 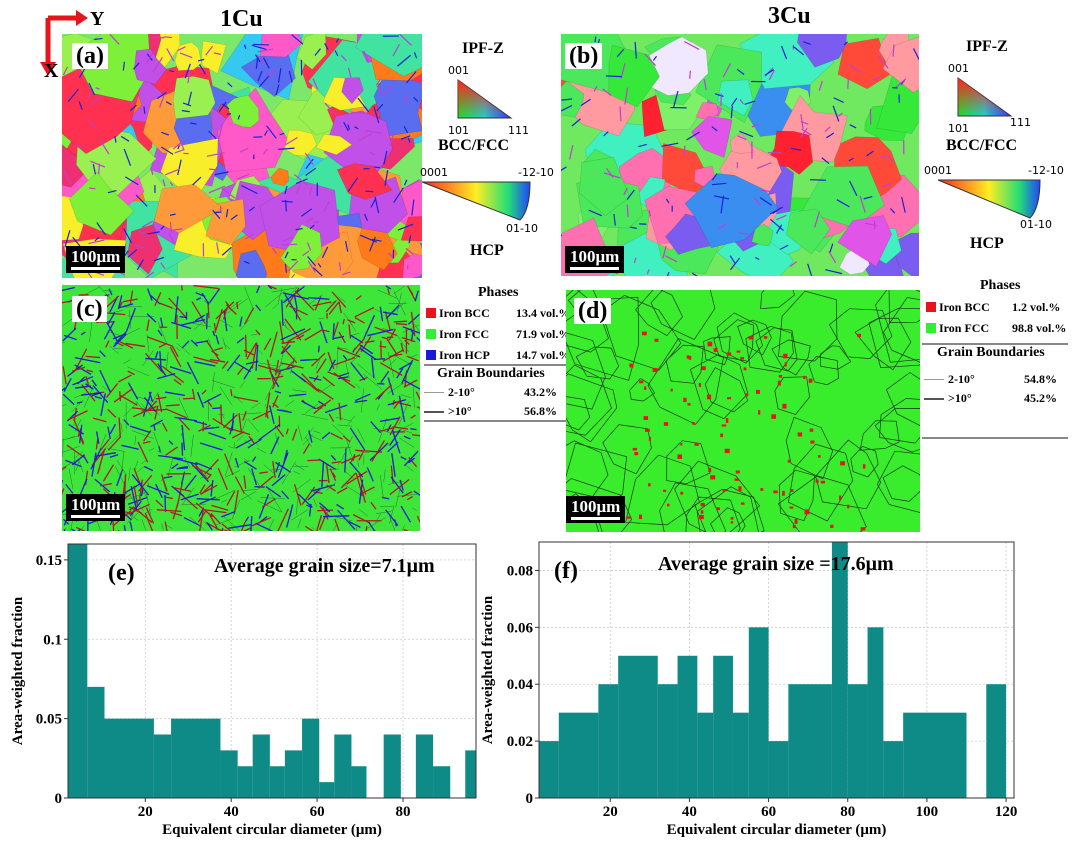 I want to click on x-tick-label: 40, so click(x=231, y=812).